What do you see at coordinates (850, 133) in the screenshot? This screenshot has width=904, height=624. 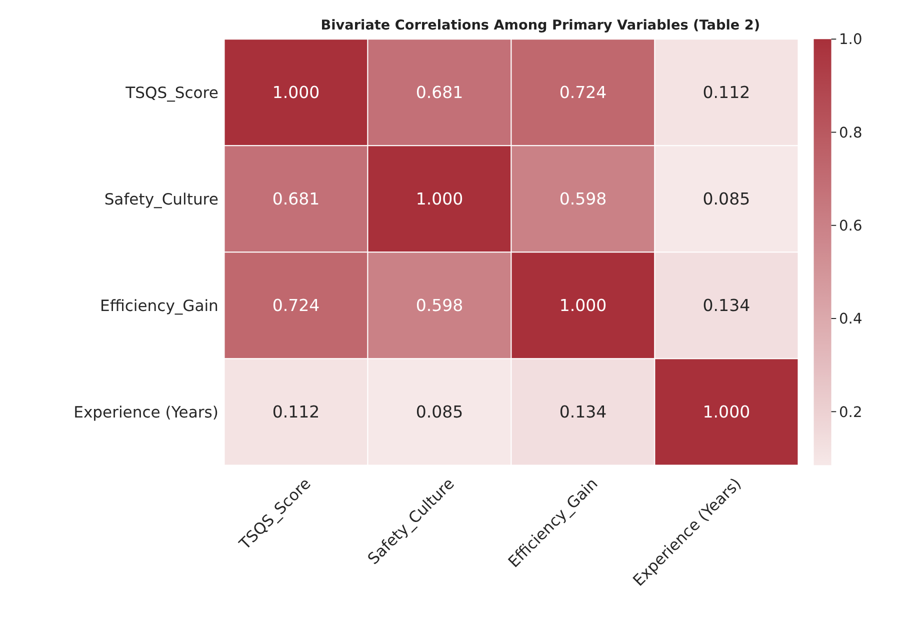 I see `color-bar-label: 0.8` at bounding box center [850, 133].